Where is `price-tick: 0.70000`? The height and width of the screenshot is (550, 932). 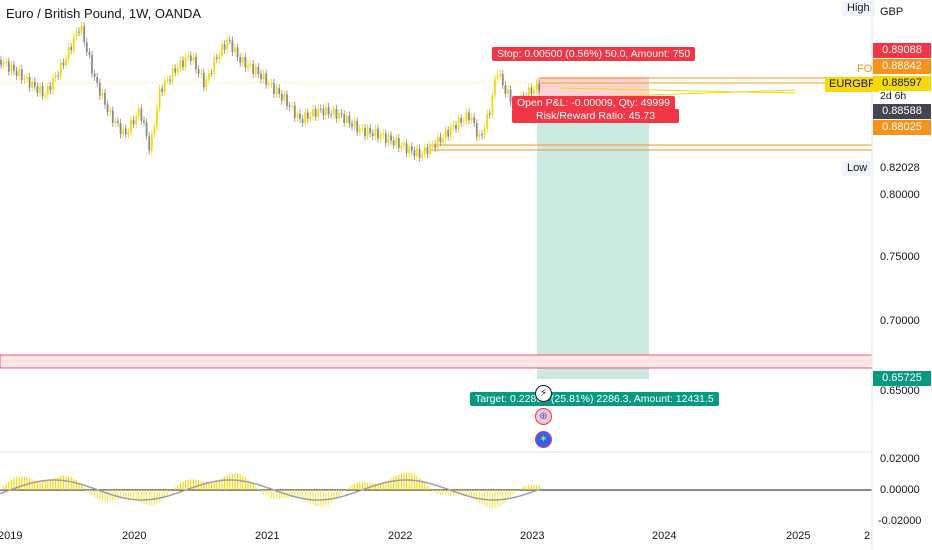
price-tick: 0.70000 is located at coordinates (900, 321).